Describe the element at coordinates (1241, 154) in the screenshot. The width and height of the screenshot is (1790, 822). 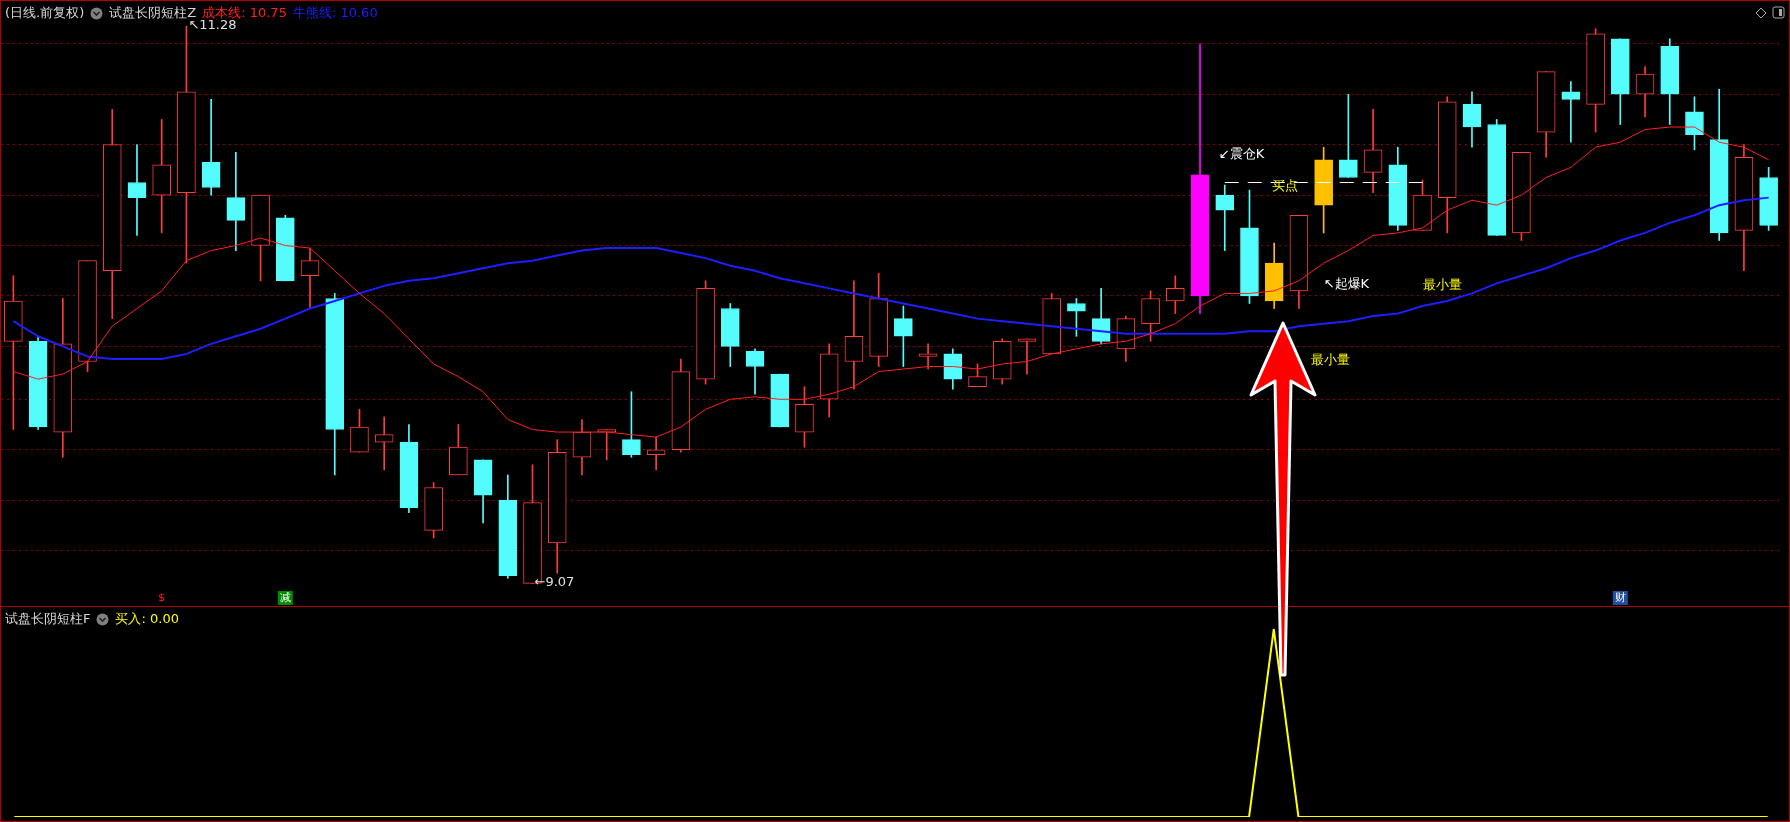
I see `annotation: ↙震仓K` at that location.